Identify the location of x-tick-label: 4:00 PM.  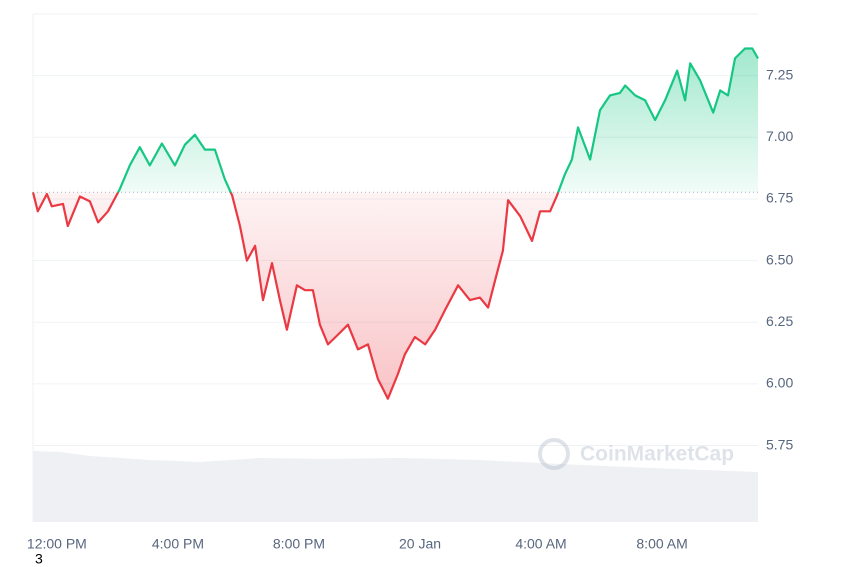
(178, 544).